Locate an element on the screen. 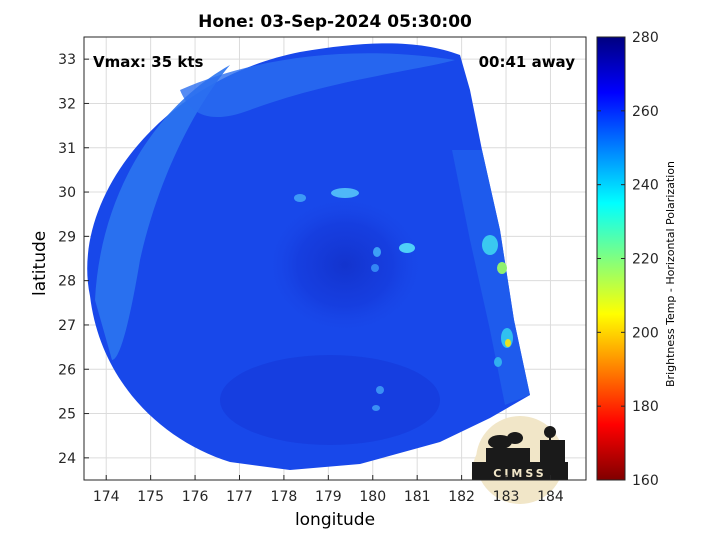 The height and width of the screenshot is (540, 720). x-tick-label: 182 is located at coordinates (461, 497).